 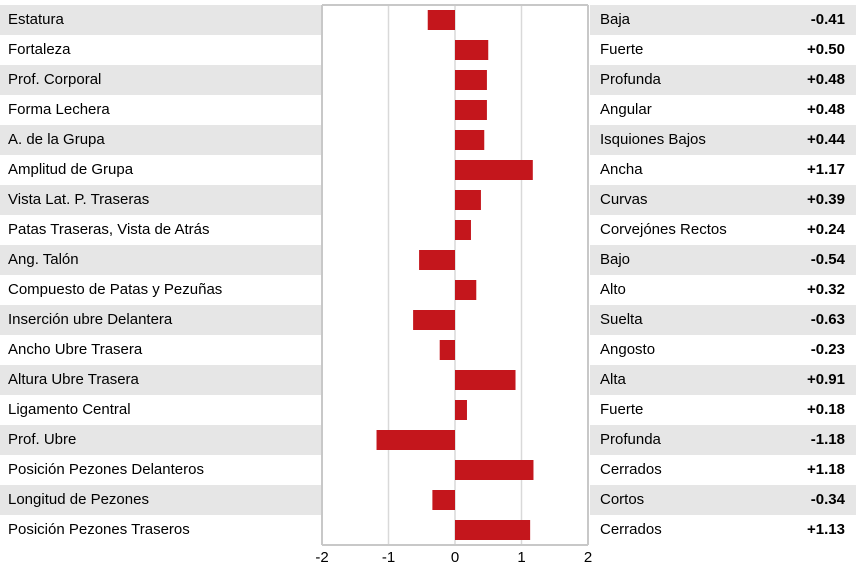 What do you see at coordinates (90, 319) in the screenshot?
I see `category-label: Inserción ubre Delantera` at bounding box center [90, 319].